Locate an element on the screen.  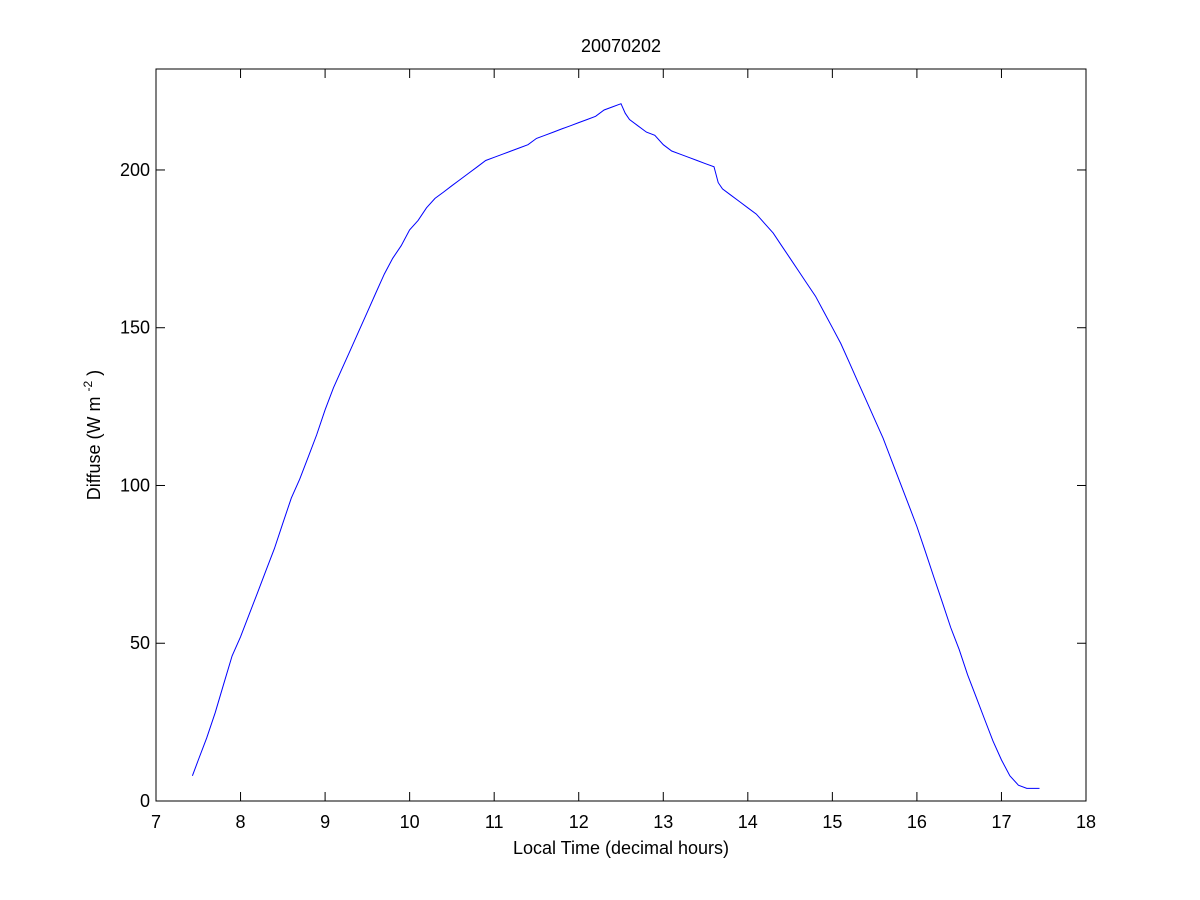
x-tick-label: 17 is located at coordinates (1001, 822).